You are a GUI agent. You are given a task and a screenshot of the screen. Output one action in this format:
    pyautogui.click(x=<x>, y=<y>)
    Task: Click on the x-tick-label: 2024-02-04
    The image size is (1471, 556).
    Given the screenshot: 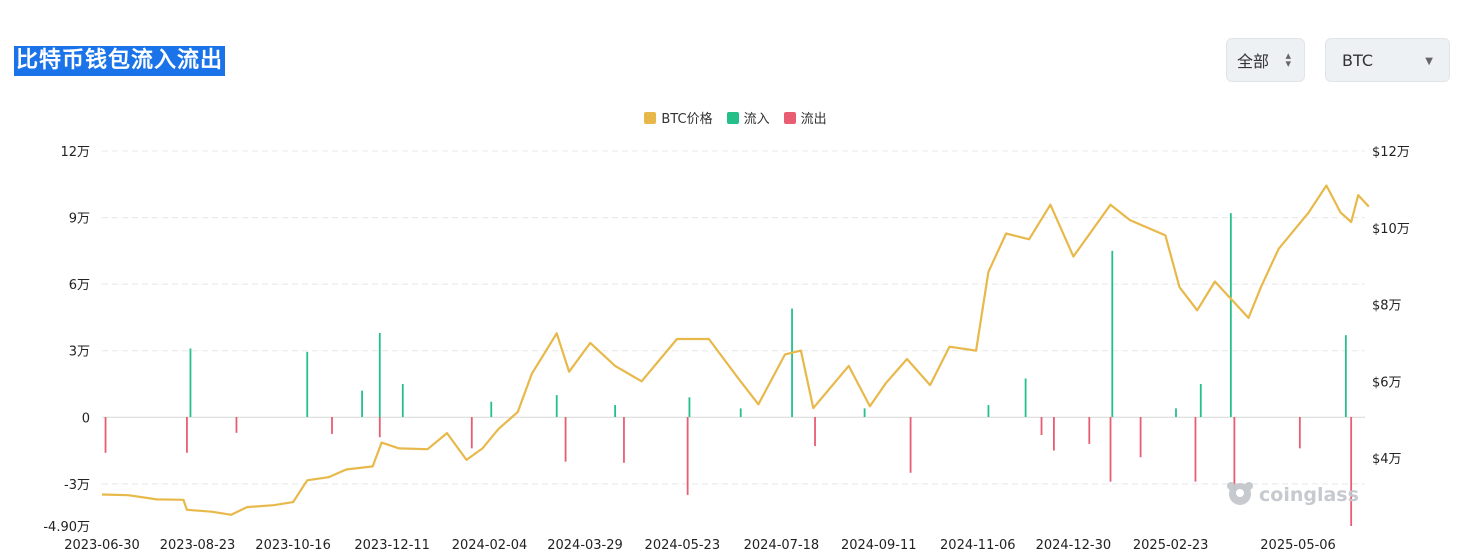 What is the action you would take?
    pyautogui.click(x=490, y=545)
    